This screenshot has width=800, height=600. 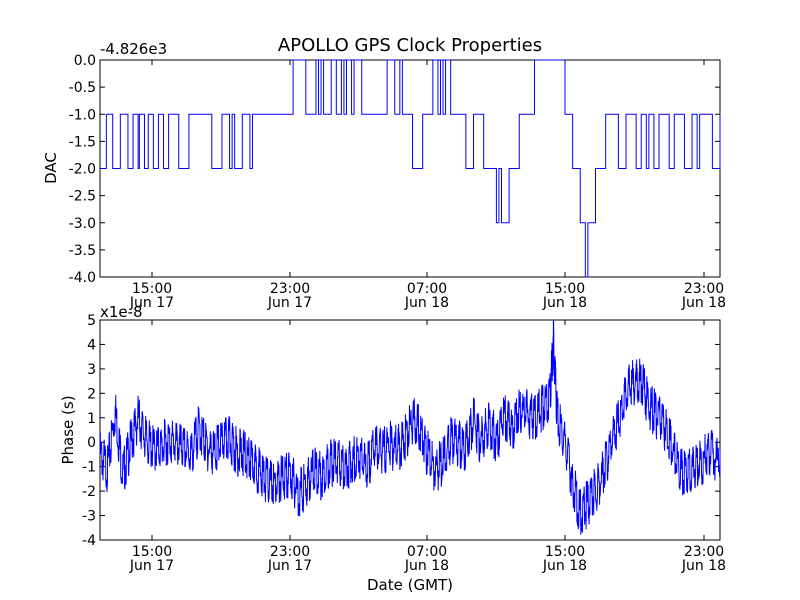 I want to click on phase-ytick-label: -4, so click(x=89, y=541).